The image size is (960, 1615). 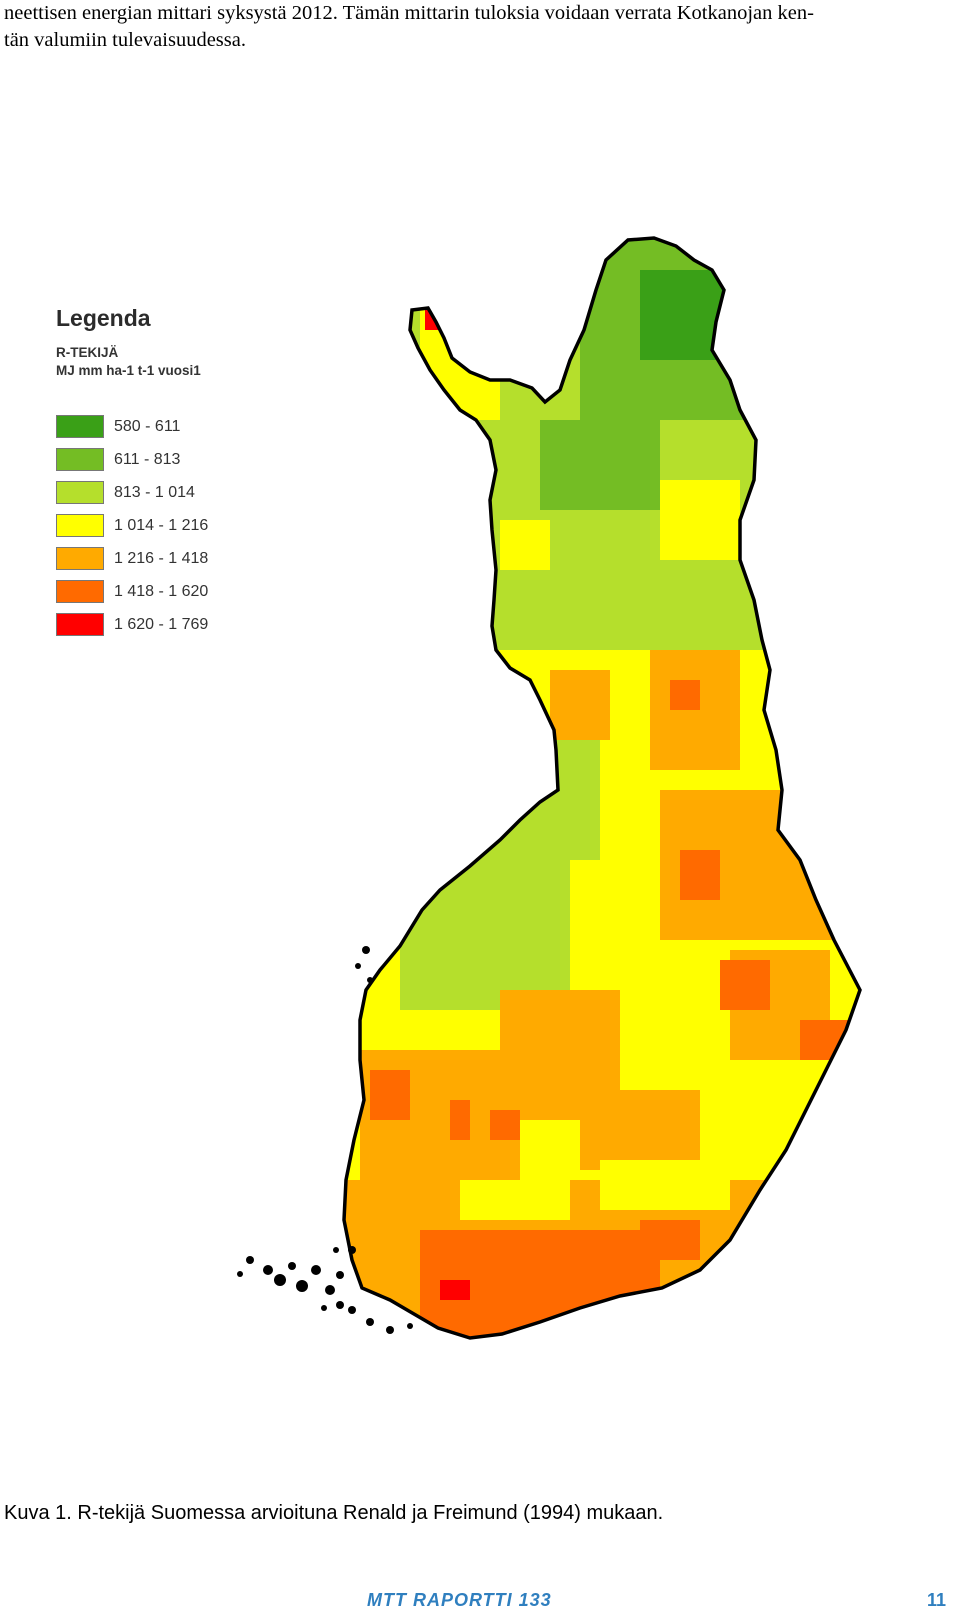 What do you see at coordinates (161, 525) in the screenshot?
I see `legend-label: 1 014 - 1 216` at bounding box center [161, 525].